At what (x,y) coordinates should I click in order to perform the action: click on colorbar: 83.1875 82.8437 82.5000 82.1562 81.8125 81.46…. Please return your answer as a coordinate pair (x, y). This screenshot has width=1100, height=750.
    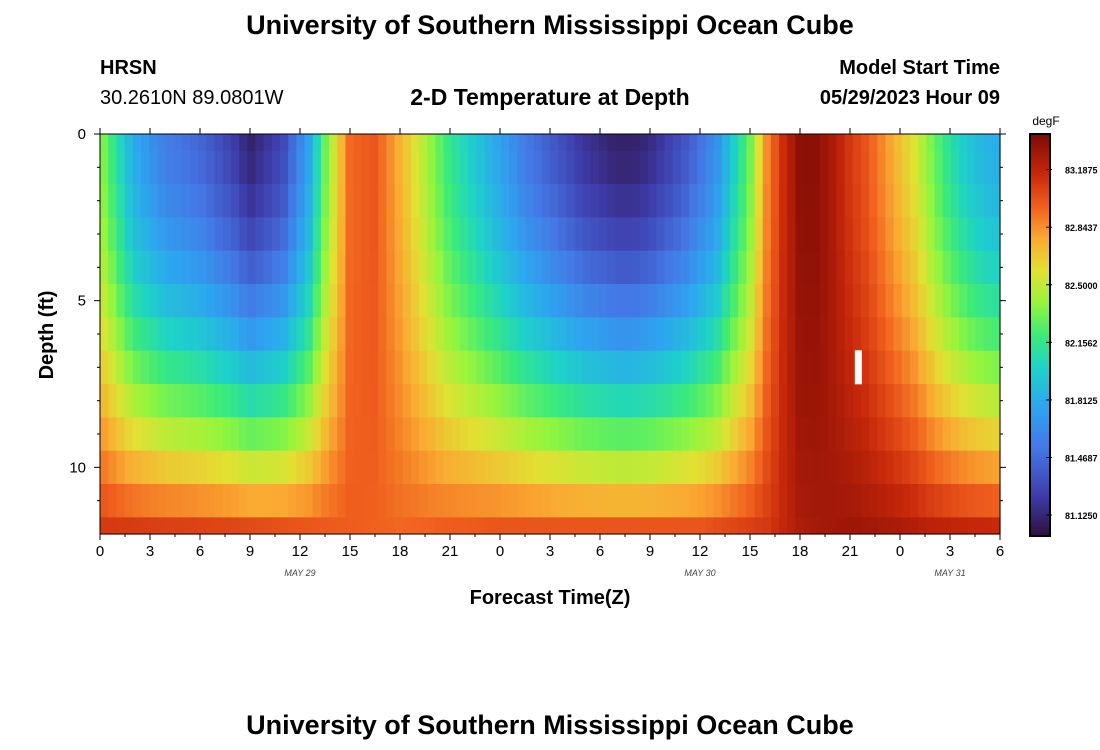
    Looking at the image, I should click on (1063, 335).